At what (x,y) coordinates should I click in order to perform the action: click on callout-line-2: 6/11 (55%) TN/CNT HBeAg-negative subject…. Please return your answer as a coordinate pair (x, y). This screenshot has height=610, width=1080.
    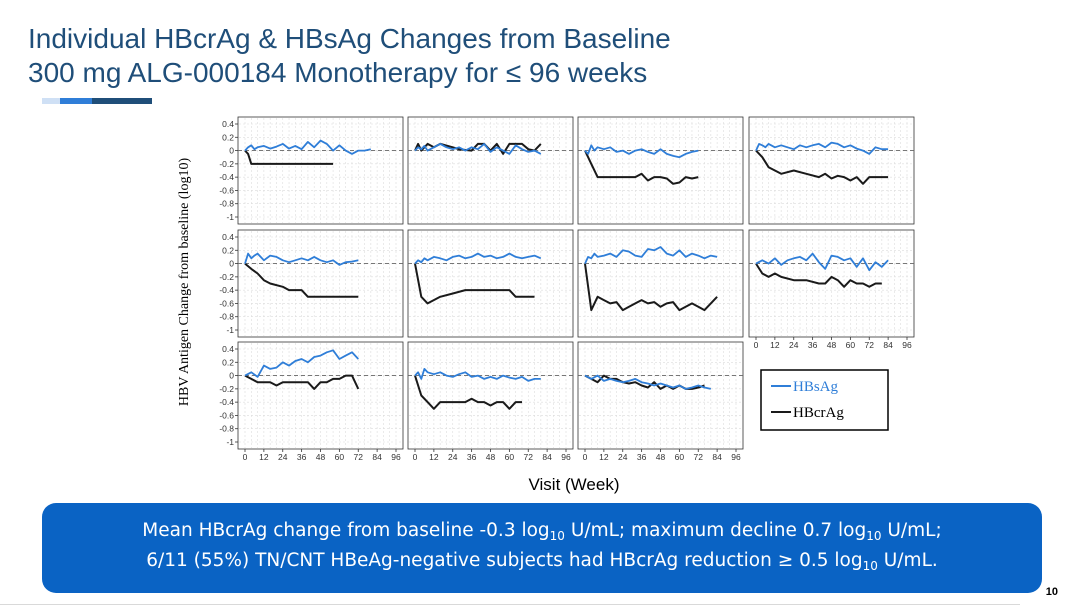
    Looking at the image, I should click on (542, 561).